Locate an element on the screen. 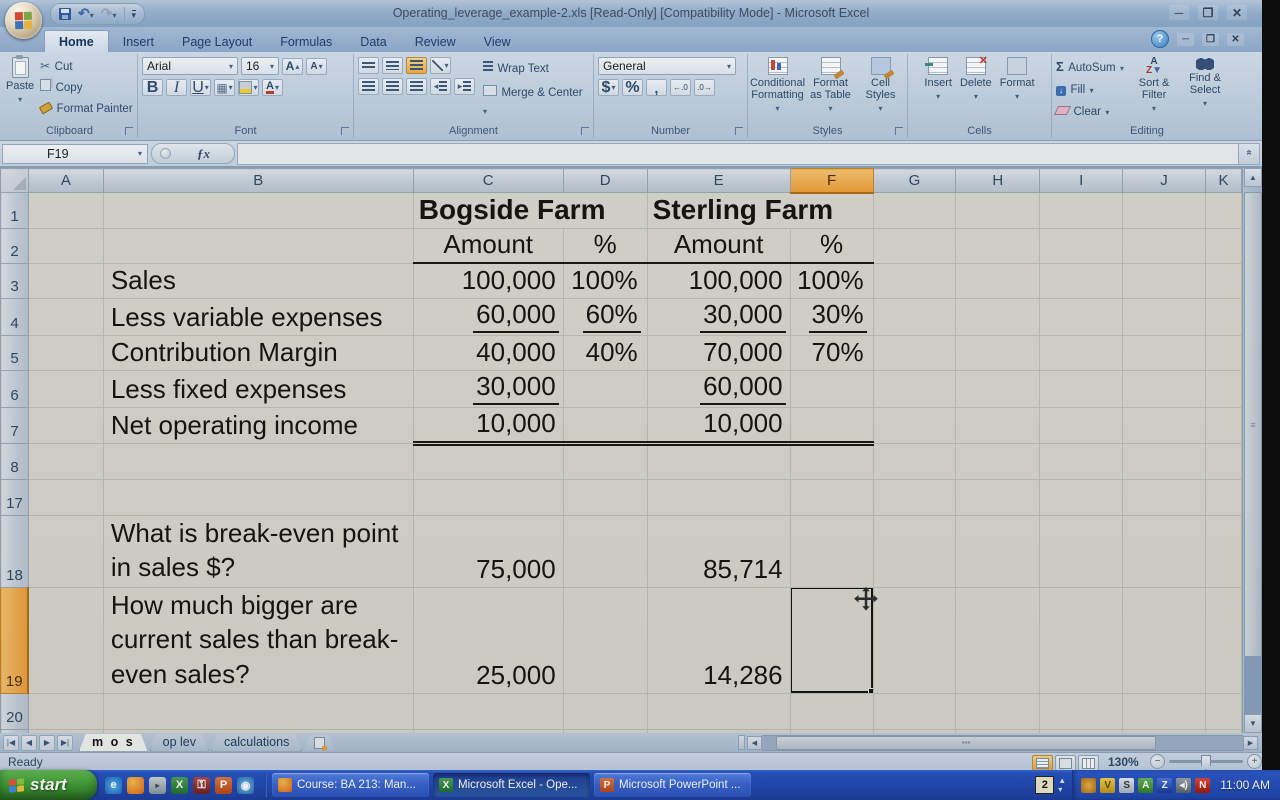 This screenshot has width=1280, height=800. browser-globe-icon: ◉ is located at coordinates (245, 785).